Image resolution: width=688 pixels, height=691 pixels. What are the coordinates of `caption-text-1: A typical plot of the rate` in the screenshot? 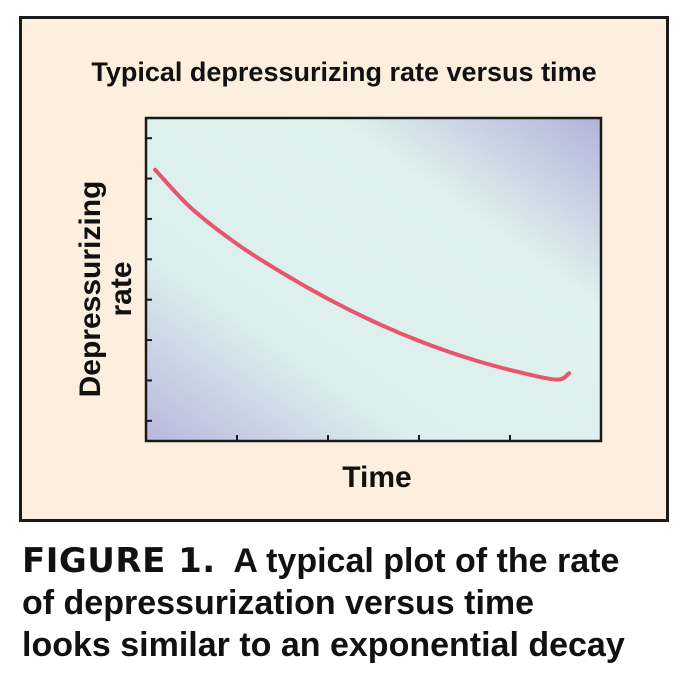 It's located at (426, 561).